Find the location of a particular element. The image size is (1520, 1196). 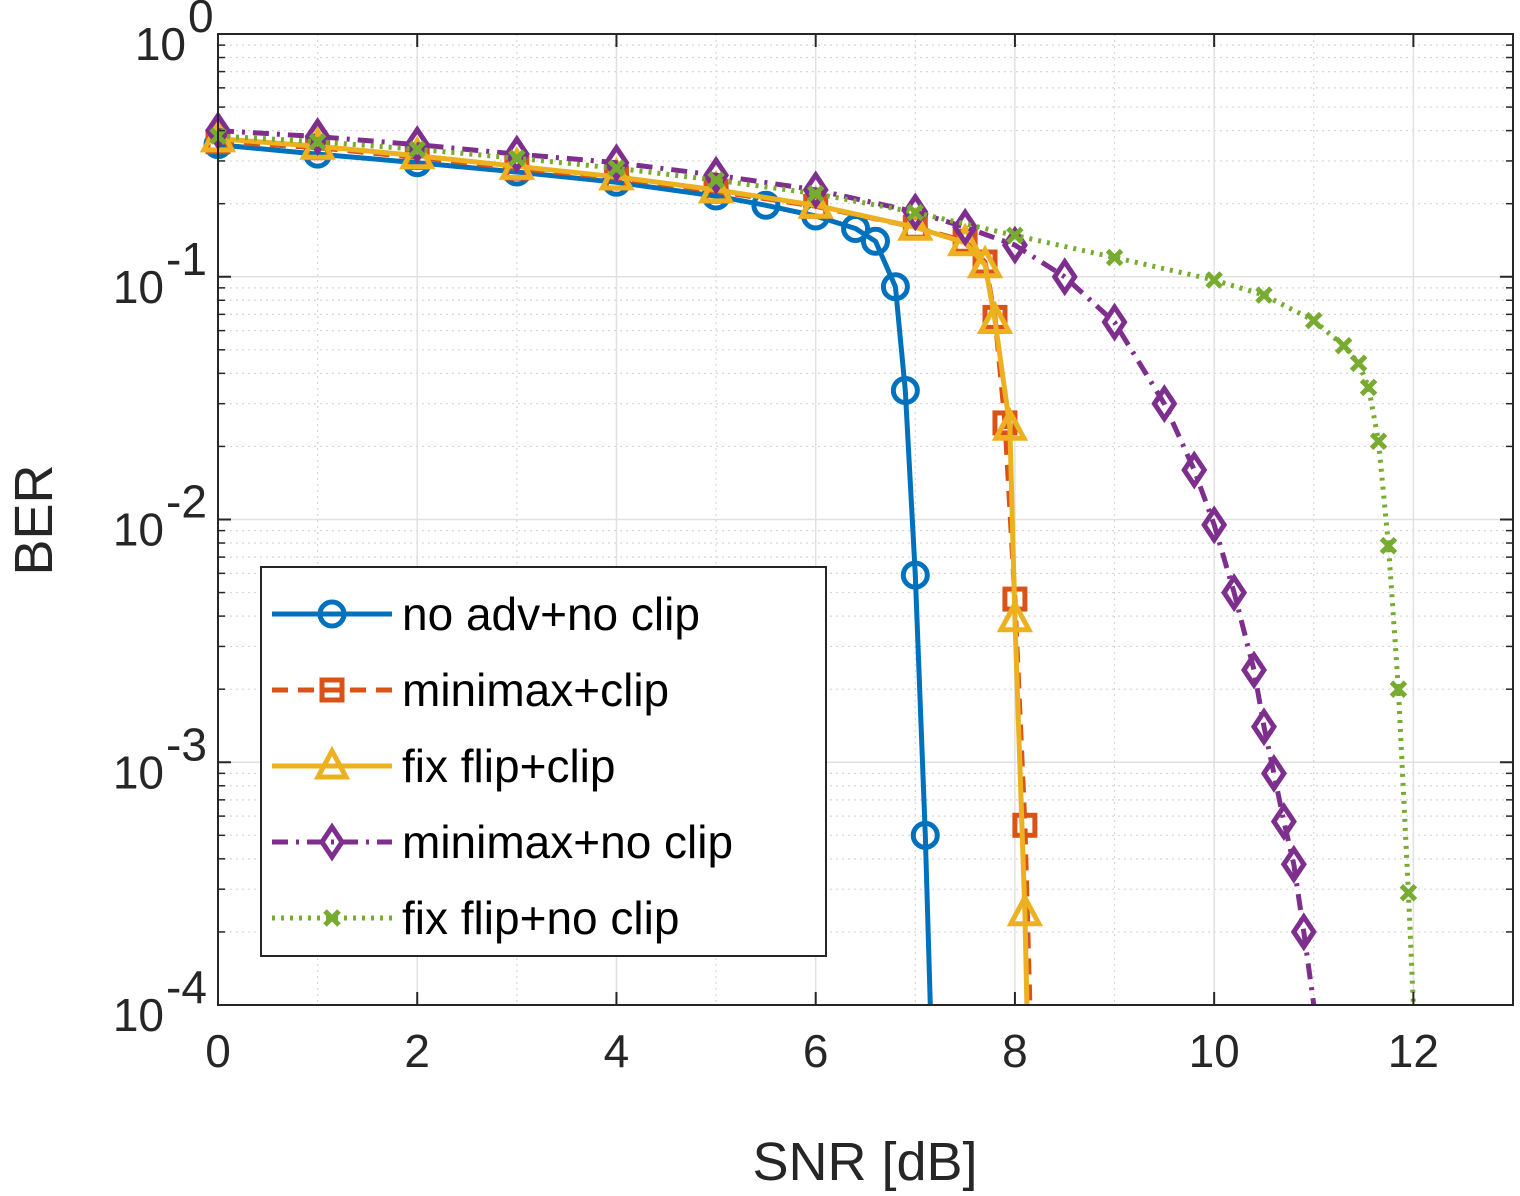

legend-entry: minimax+clip is located at coordinates (470, 690).